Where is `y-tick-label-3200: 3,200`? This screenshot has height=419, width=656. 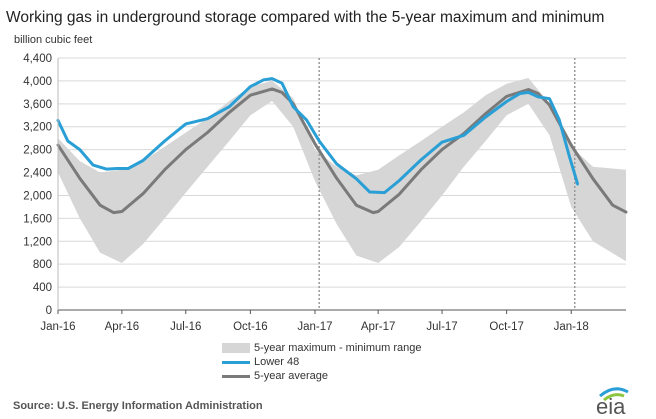
y-tick-label-3200: 3,200 is located at coordinates (37, 128).